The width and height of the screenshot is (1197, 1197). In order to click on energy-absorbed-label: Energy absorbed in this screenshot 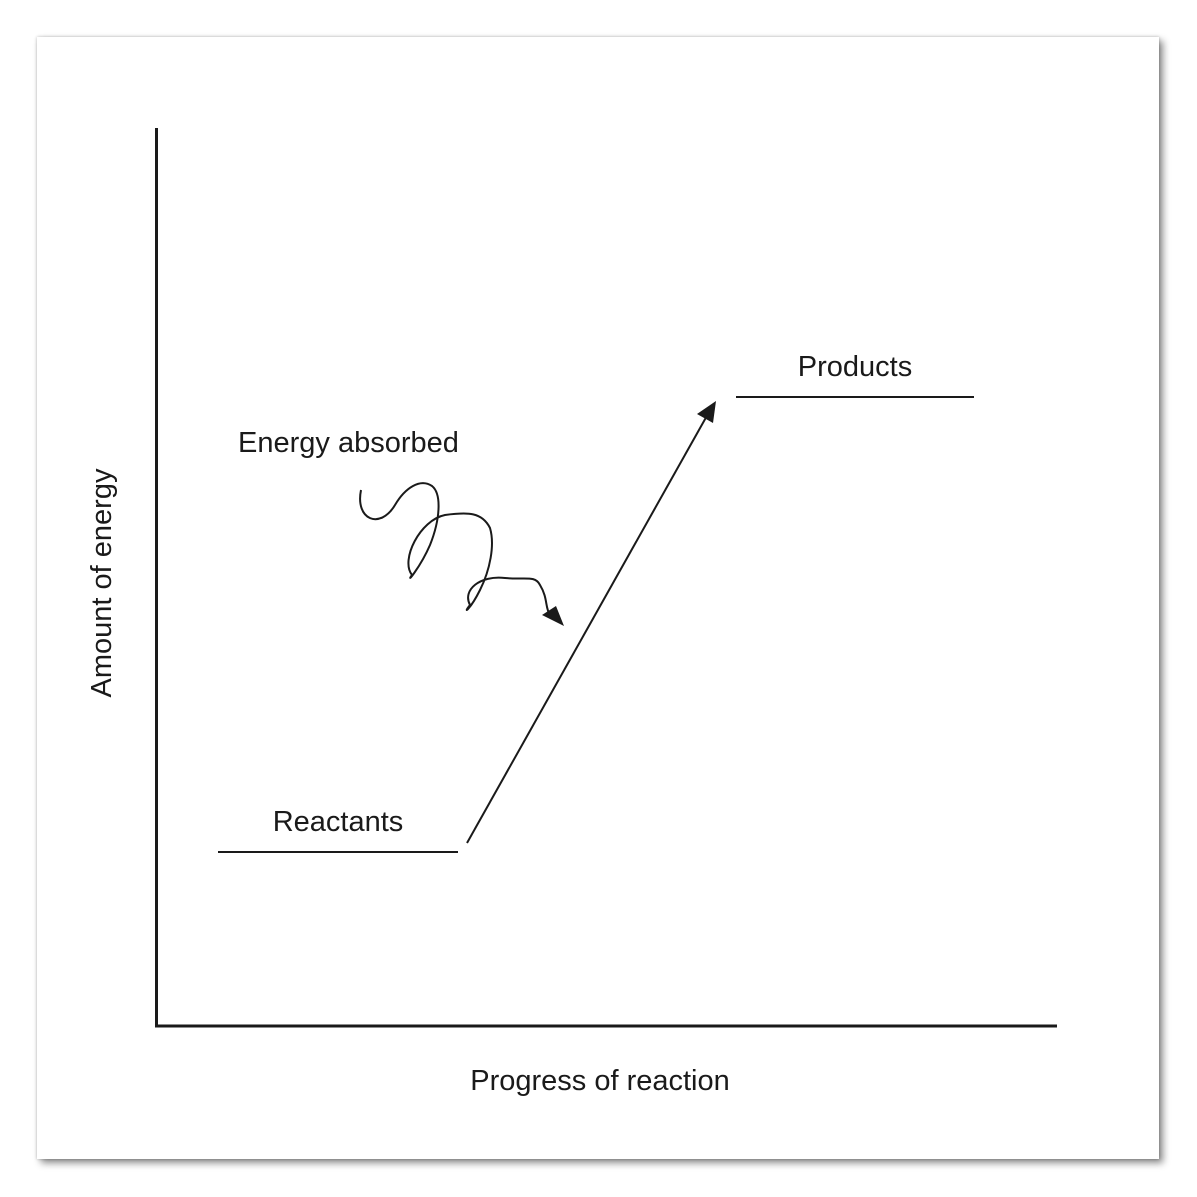, I will do `click(348, 443)`.